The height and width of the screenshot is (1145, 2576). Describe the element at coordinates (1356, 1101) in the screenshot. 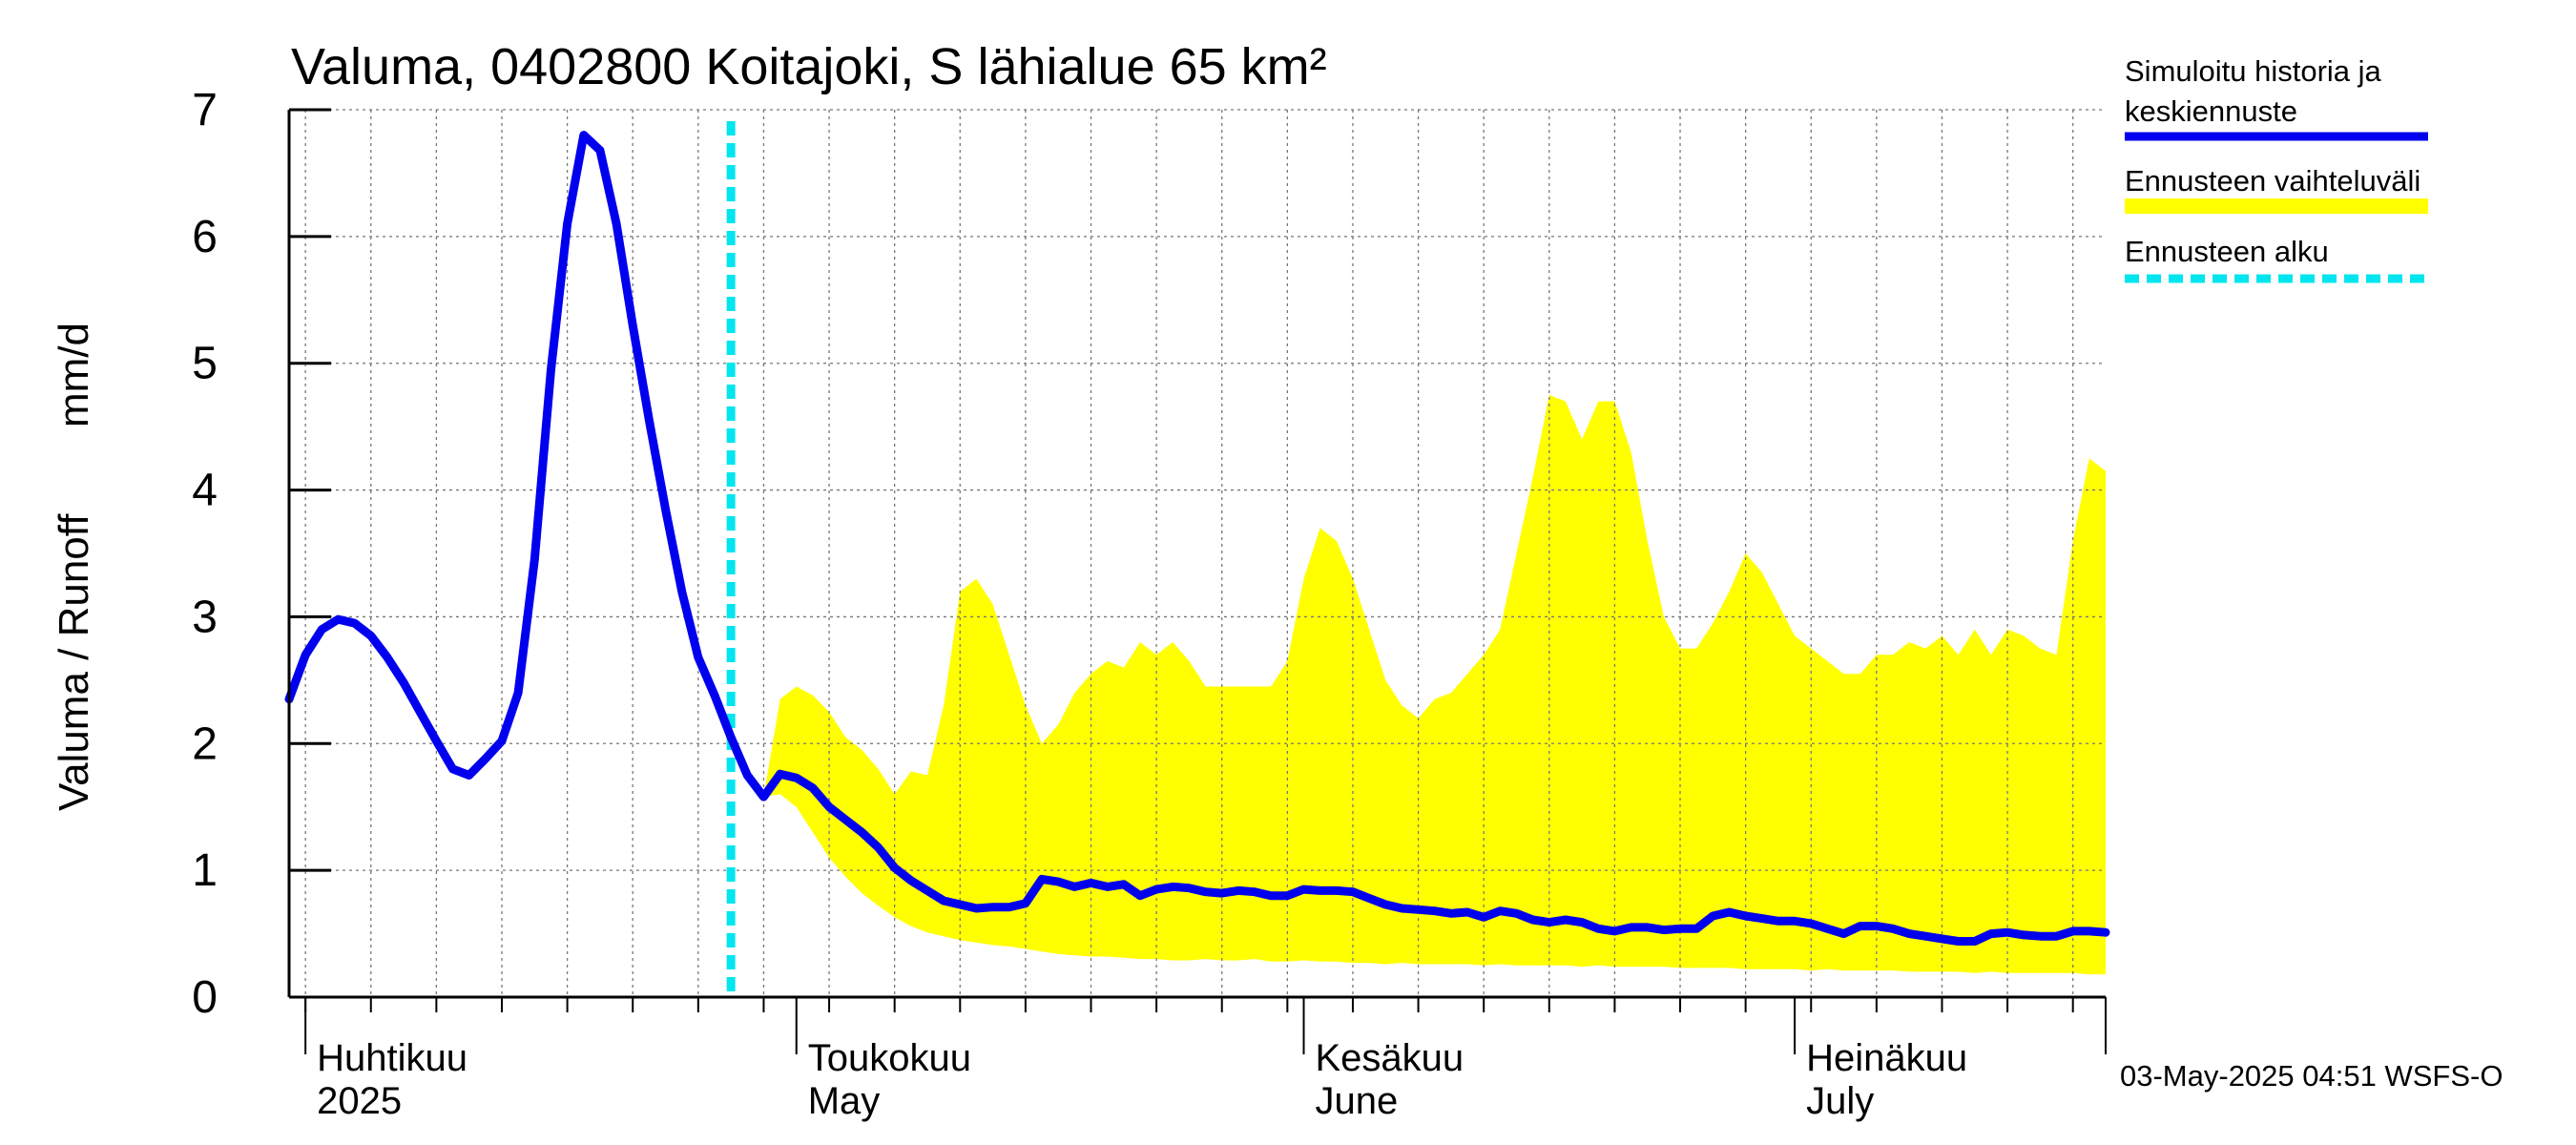

I see `month-label-en: June` at that location.